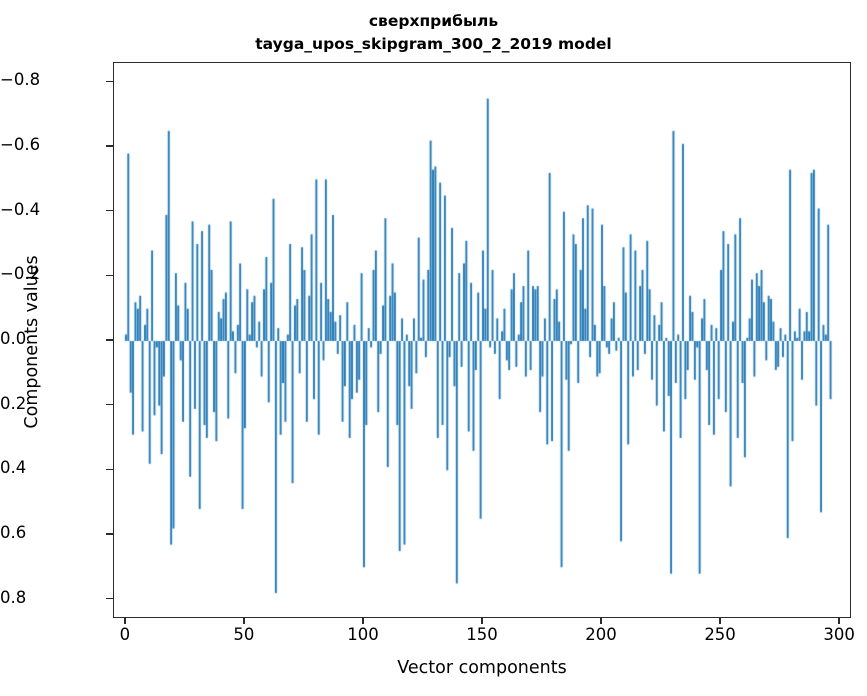 This screenshot has width=867, height=696. What do you see at coordinates (125, 634) in the screenshot?
I see `x-tick-label: 0` at bounding box center [125, 634].